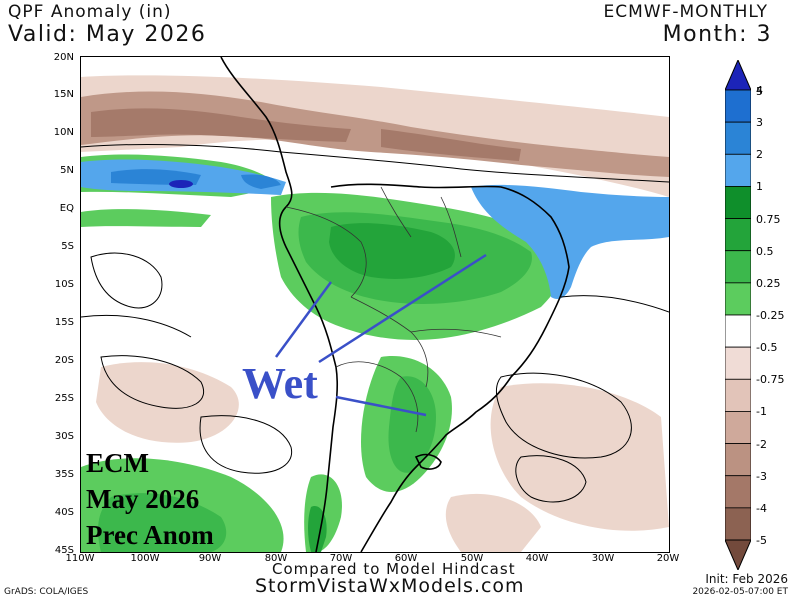 This screenshot has height=600, width=800. What do you see at coordinates (64, 512) in the screenshot?
I see `lat-label: 40S` at bounding box center [64, 512].